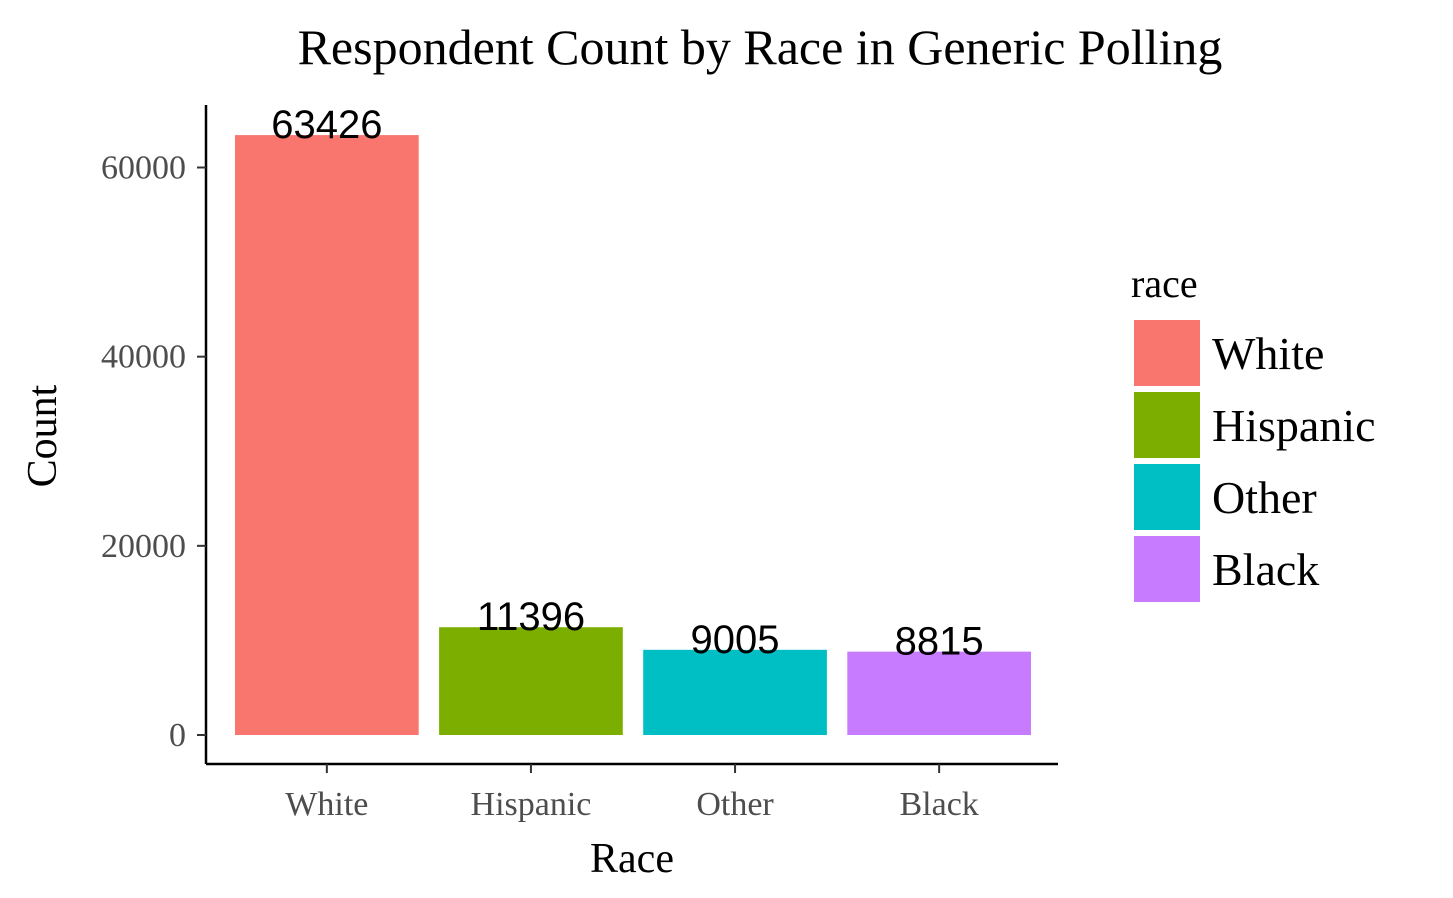 The image size is (1453, 898). Describe the element at coordinates (939, 693) in the screenshot. I see `bar-black` at that location.